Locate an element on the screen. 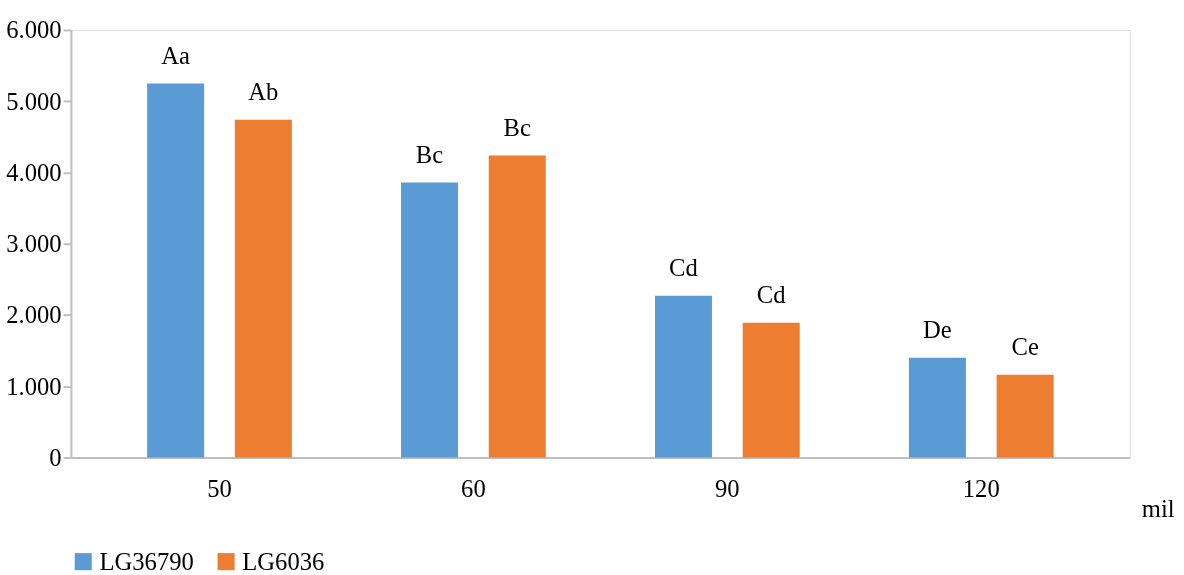 This screenshot has height=575, width=1184. y-tick-label: 1.000 is located at coordinates (34, 386).